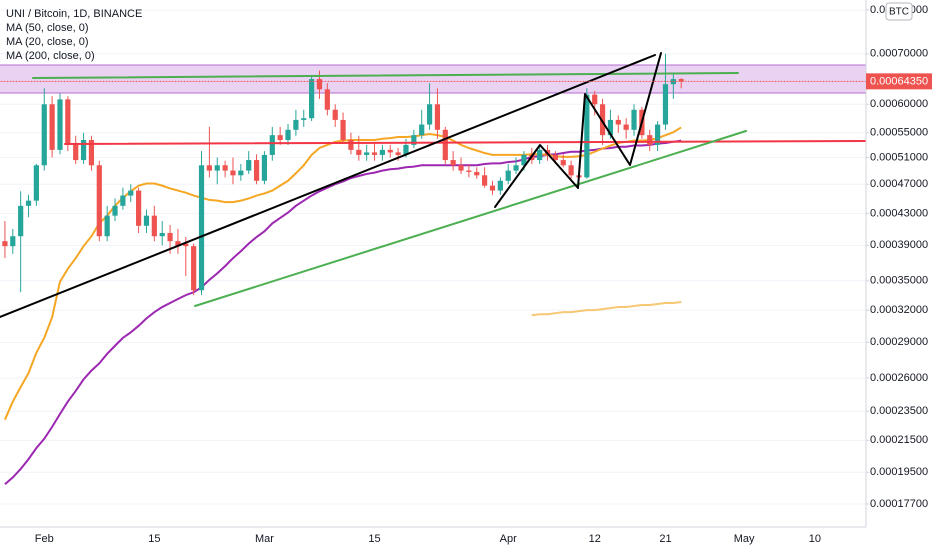 This screenshot has height=550, width=932. I want to click on legend-entry: MA (50, close, 0), so click(47, 28).